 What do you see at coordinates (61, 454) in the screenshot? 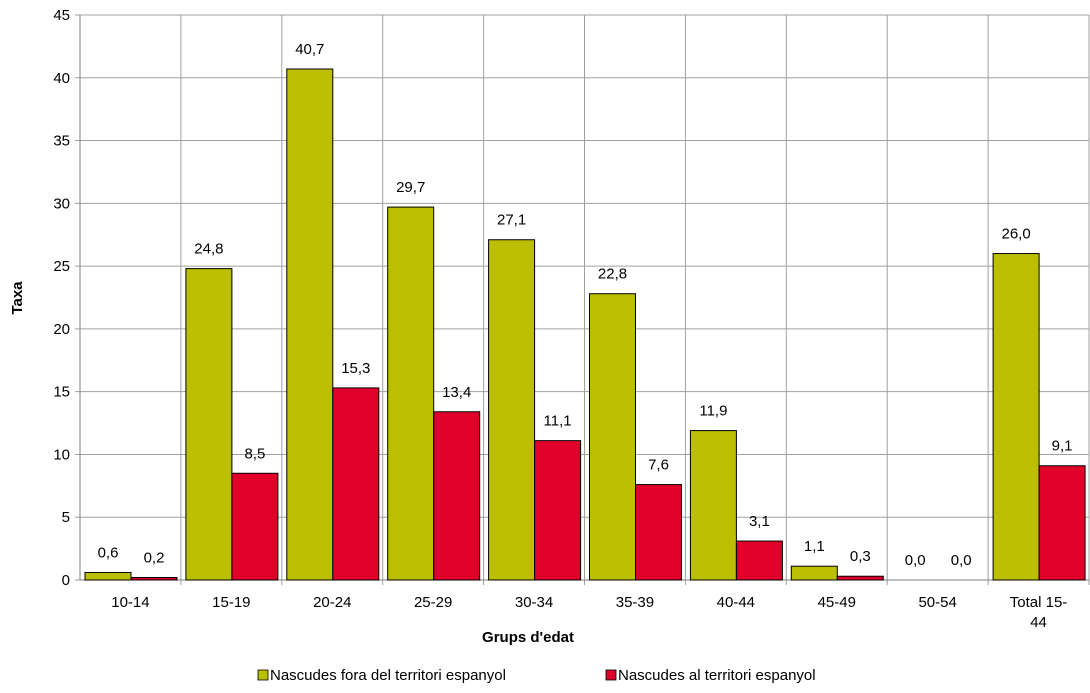
I see `y-tick-label: 10` at bounding box center [61, 454].